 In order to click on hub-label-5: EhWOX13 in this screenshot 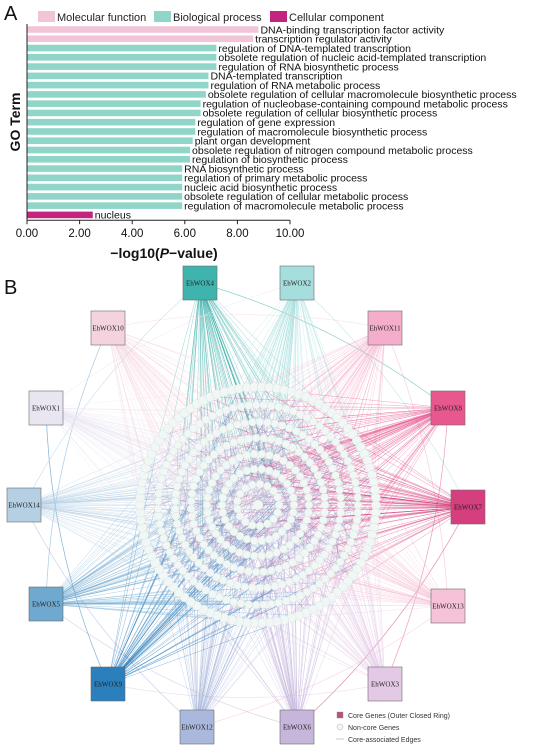, I will do `click(448, 607)`.